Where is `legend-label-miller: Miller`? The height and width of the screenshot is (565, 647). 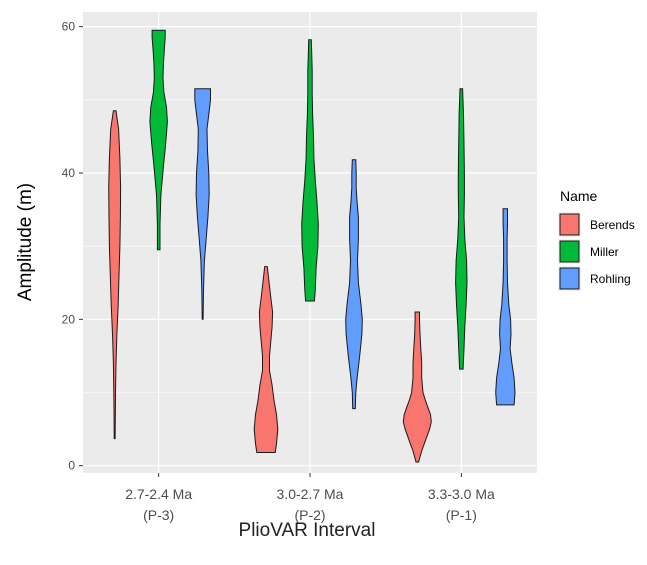 legend-label-miller: Miller is located at coordinates (604, 252).